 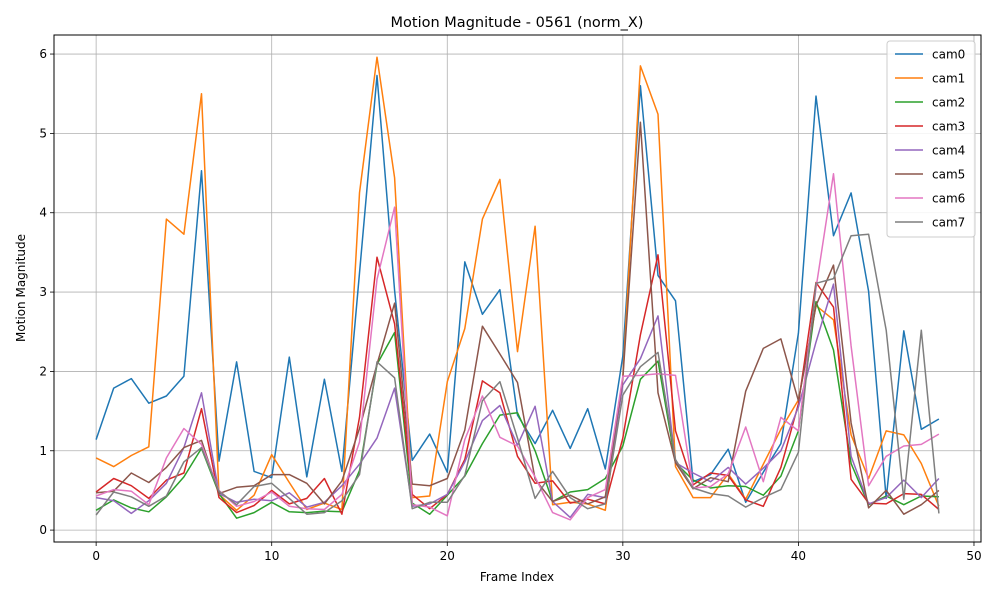 I want to click on x-tick-label: 10, so click(x=271, y=556).